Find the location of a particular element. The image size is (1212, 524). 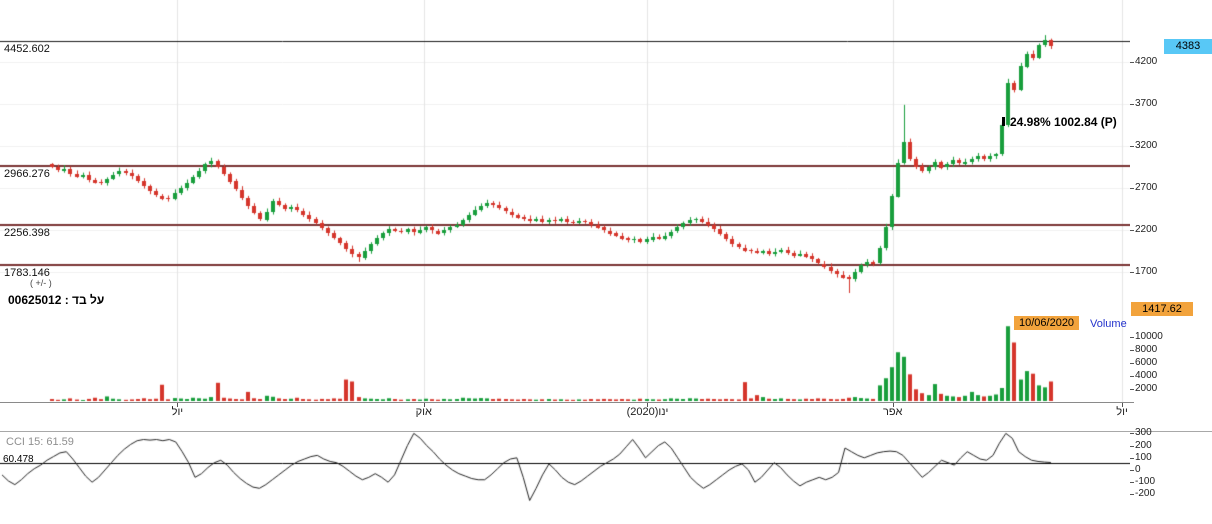

price-axis-label: 4200 is located at coordinates (1146, 61).